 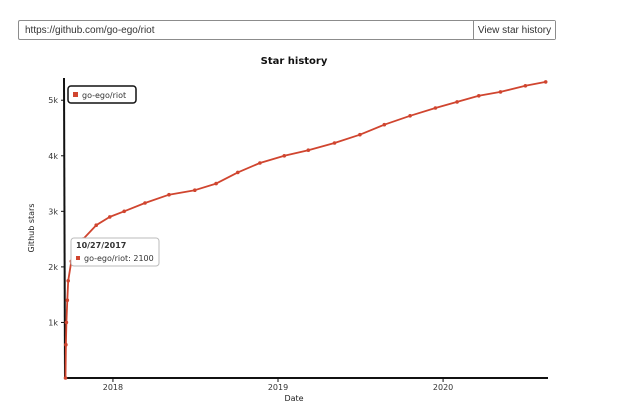 What do you see at coordinates (53, 322) in the screenshot?
I see `y-tick-label: 1k` at bounding box center [53, 322].